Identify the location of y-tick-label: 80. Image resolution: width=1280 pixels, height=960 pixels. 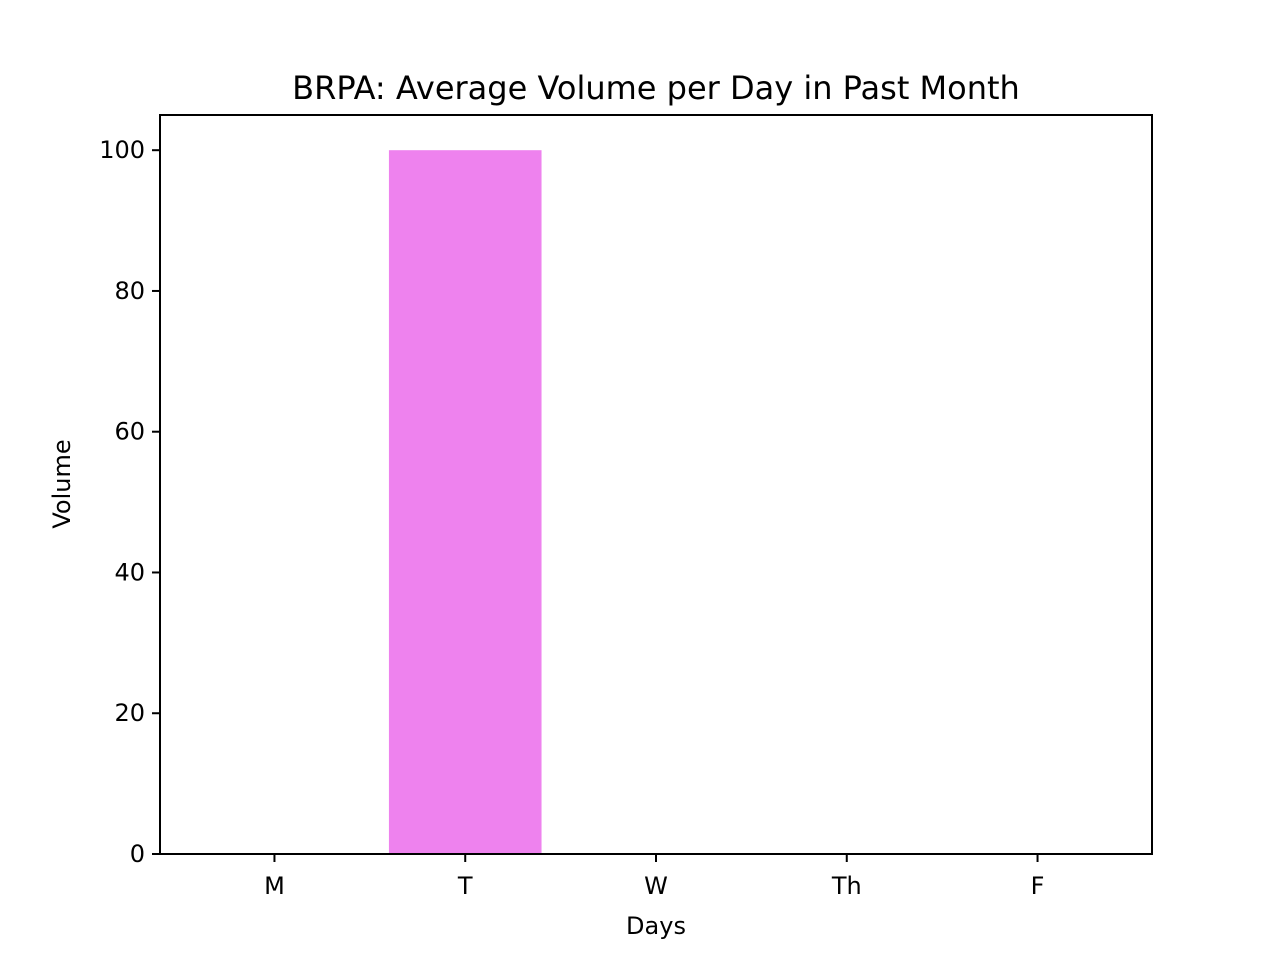
(129, 291).